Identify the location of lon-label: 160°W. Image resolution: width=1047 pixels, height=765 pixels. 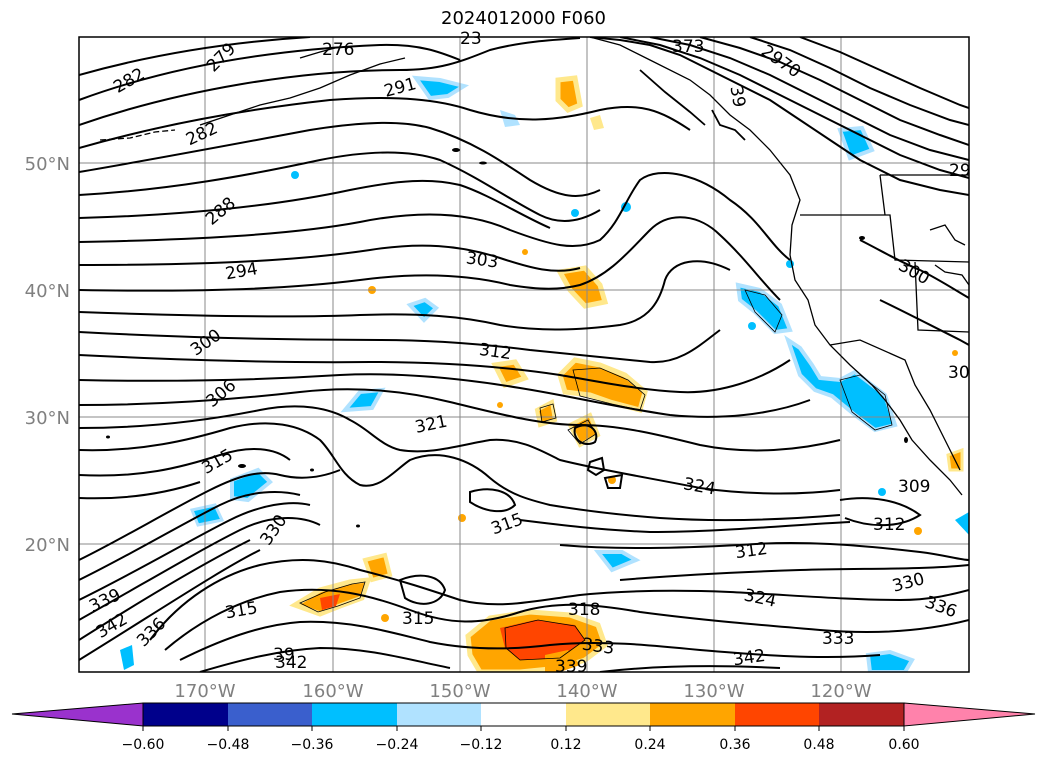
(332, 691).